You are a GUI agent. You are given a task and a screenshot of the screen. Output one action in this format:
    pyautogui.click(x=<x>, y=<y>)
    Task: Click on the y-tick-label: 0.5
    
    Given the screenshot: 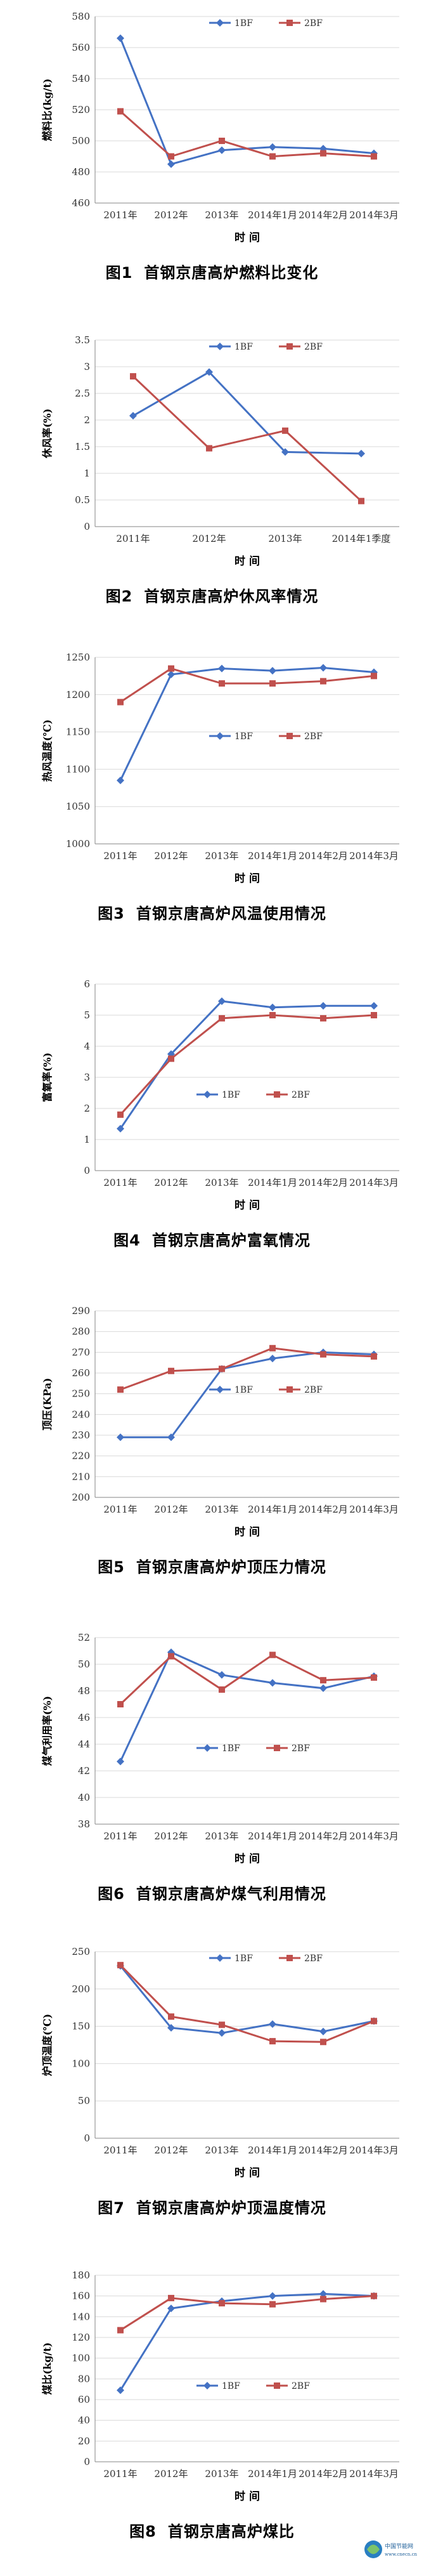 What is the action you would take?
    pyautogui.click(x=82, y=500)
    